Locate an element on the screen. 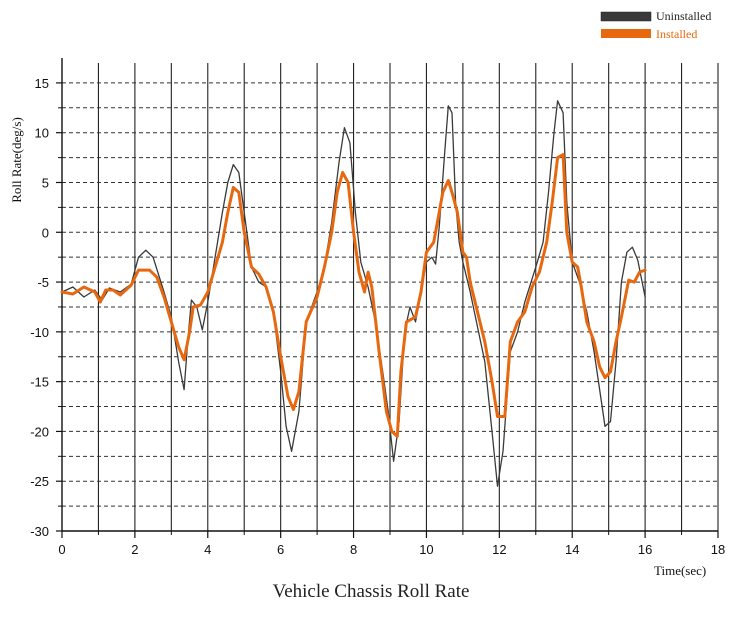 The height and width of the screenshot is (618, 738). legend: Uninstalled Installed is located at coordinates (655, 25).